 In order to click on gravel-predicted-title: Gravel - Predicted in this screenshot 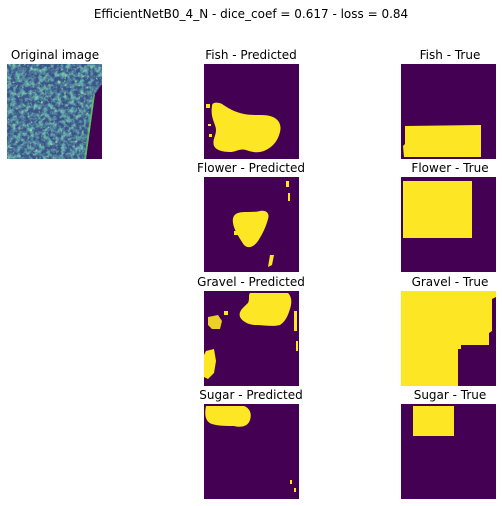, I will do `click(251, 282)`.